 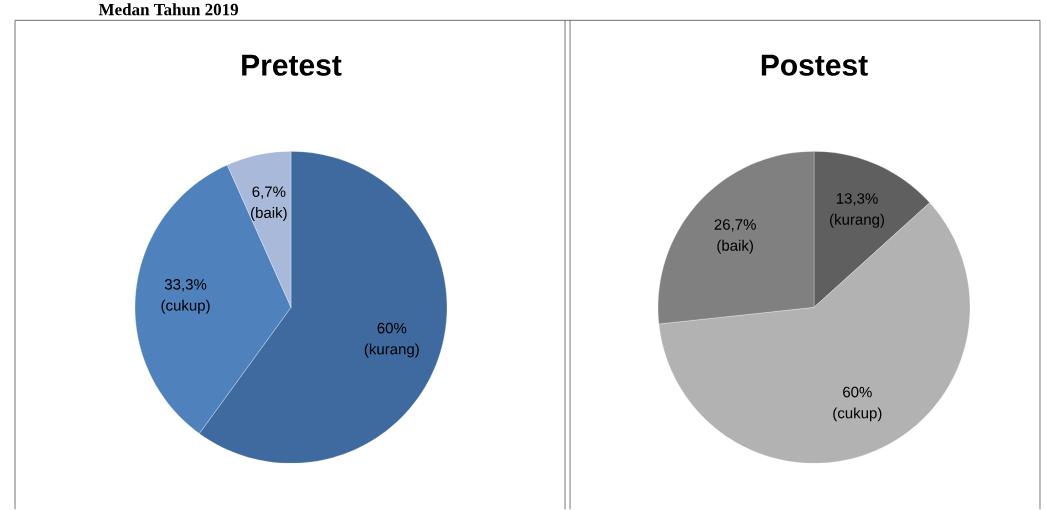 What do you see at coordinates (269, 192) in the screenshot?
I see `data-label: 6,7%` at bounding box center [269, 192].